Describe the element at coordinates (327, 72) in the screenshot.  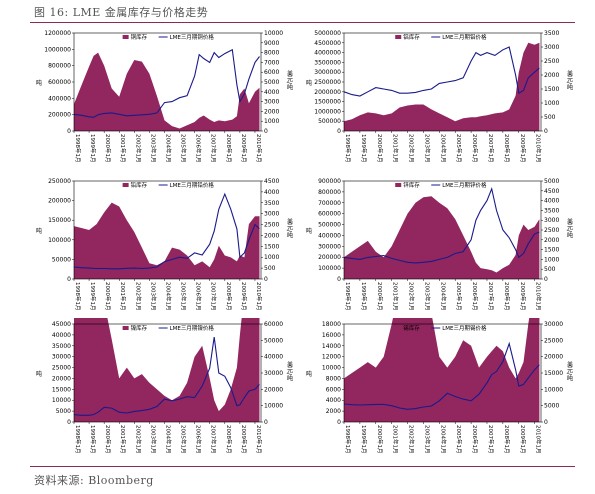
I see `left-tick-label: 3000000` at that location.